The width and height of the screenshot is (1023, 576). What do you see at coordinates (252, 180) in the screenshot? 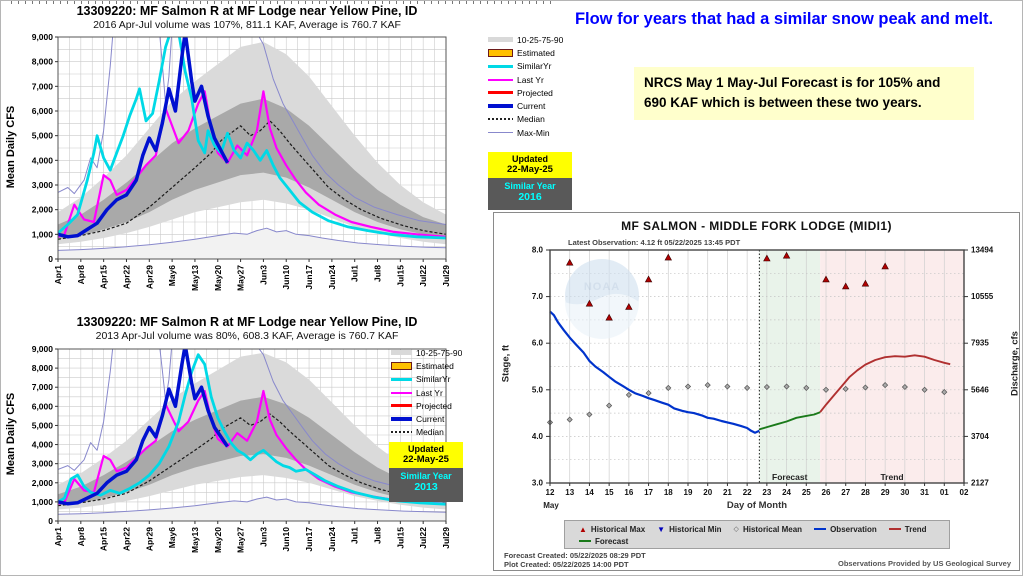
I see `series-median` at bounding box center [252, 180].